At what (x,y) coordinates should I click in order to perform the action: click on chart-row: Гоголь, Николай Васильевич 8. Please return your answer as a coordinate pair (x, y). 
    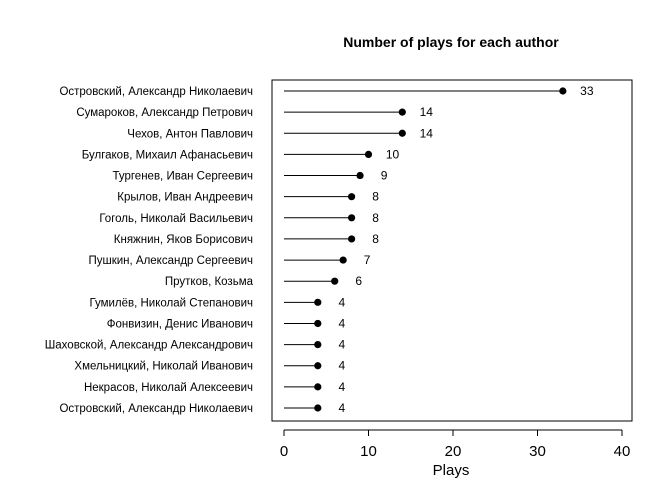
    Looking at the image, I should click on (239, 218).